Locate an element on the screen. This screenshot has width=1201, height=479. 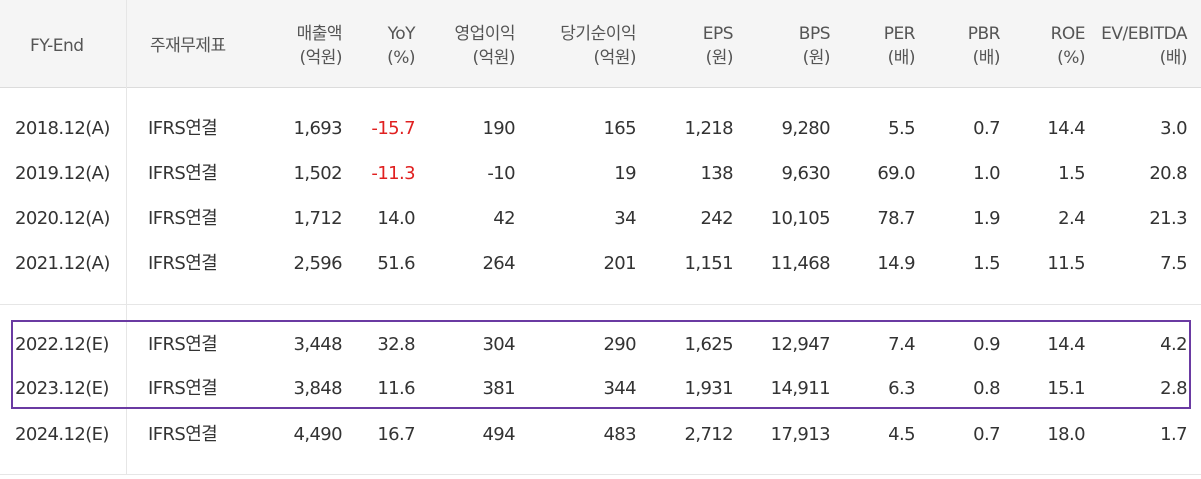
cell-net-income: 201 is located at coordinates (619, 263).